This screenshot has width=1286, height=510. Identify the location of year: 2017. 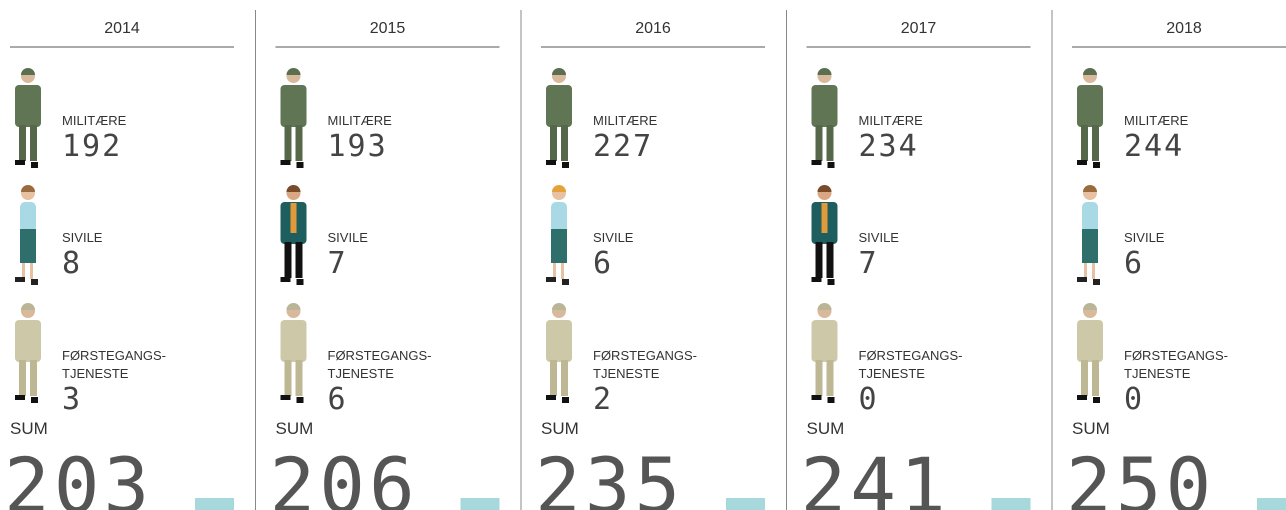
(919, 28).